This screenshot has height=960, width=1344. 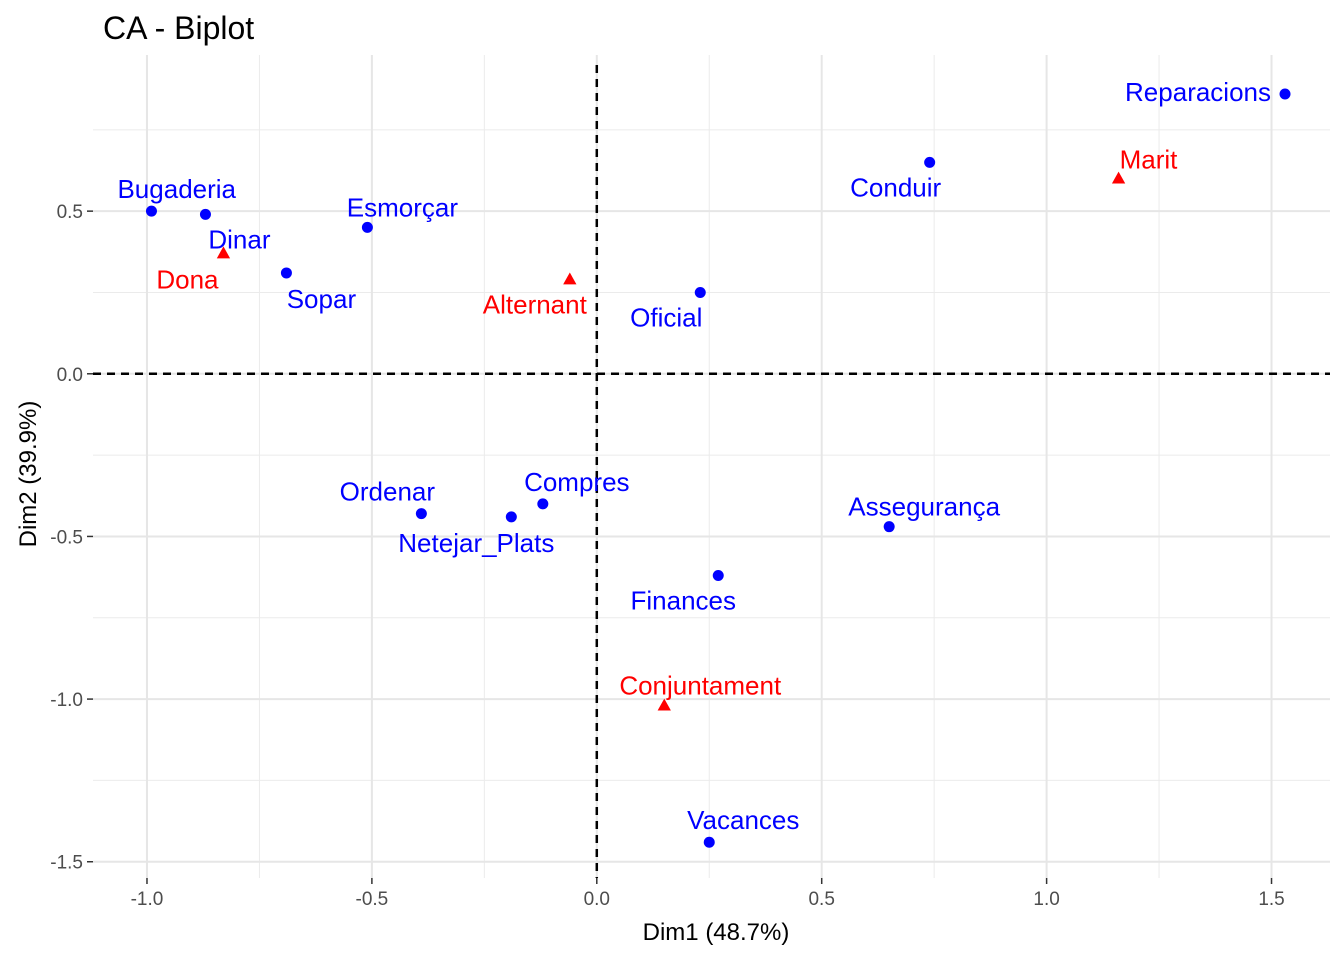 What do you see at coordinates (476, 543) in the screenshot?
I see `label-netejar-plats: Netejar_Plats` at bounding box center [476, 543].